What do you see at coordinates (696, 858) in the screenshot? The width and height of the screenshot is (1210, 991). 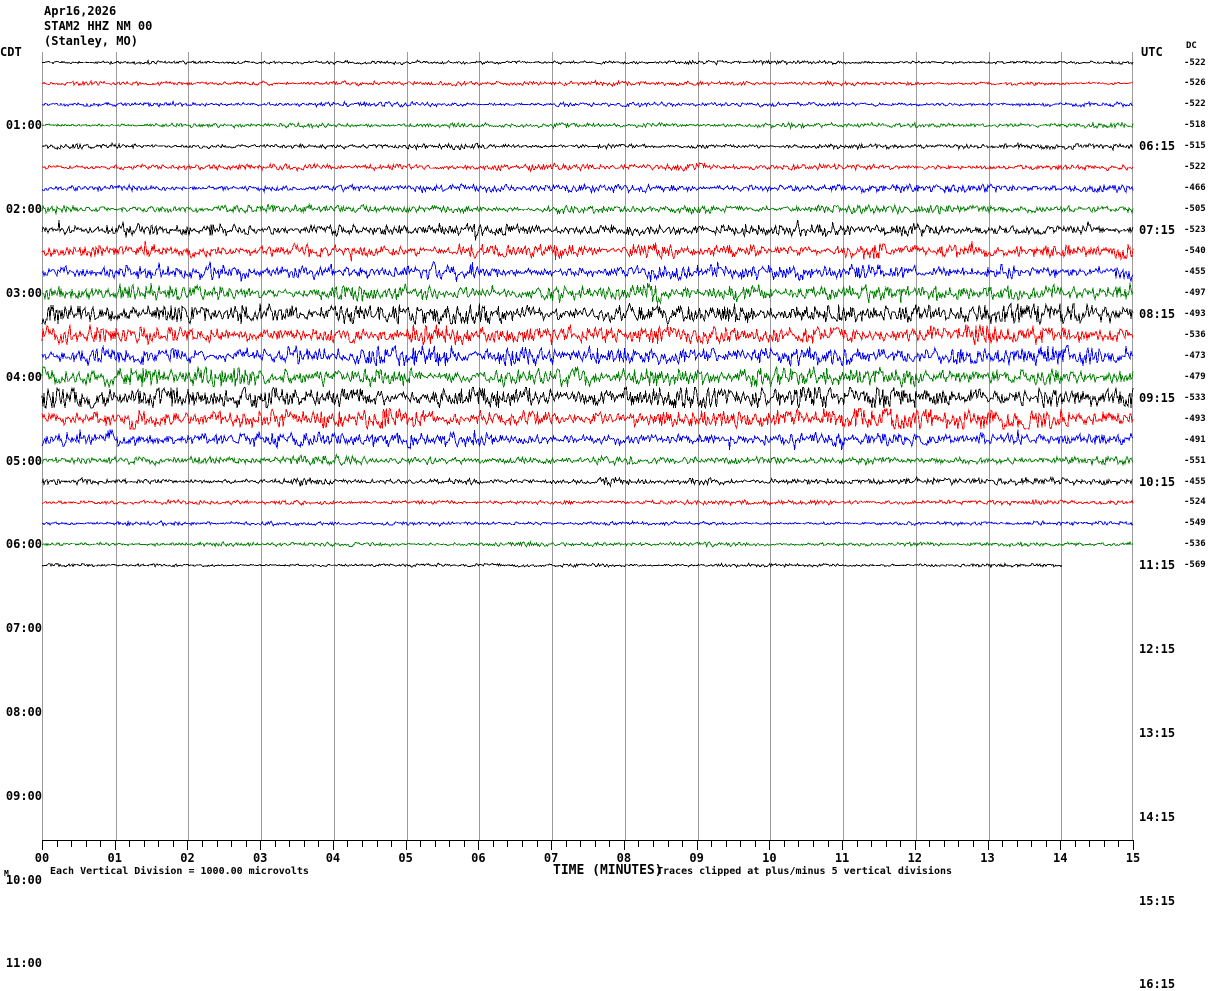 I see `x-tick-label-09: 09` at bounding box center [696, 858].